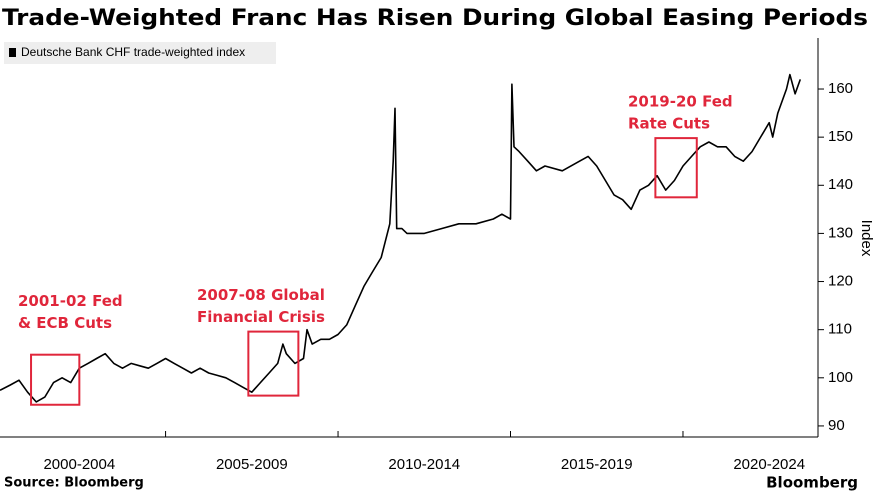 The height and width of the screenshot is (495, 876). What do you see at coordinates (866, 238) in the screenshot?
I see `y-axis-label: Index` at bounding box center [866, 238].